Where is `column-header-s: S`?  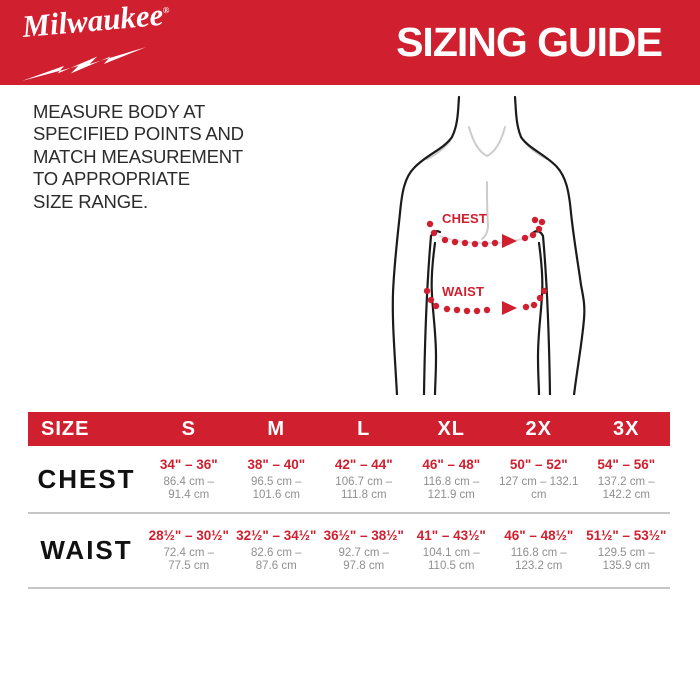
column-header-s: S is located at coordinates (188, 428).